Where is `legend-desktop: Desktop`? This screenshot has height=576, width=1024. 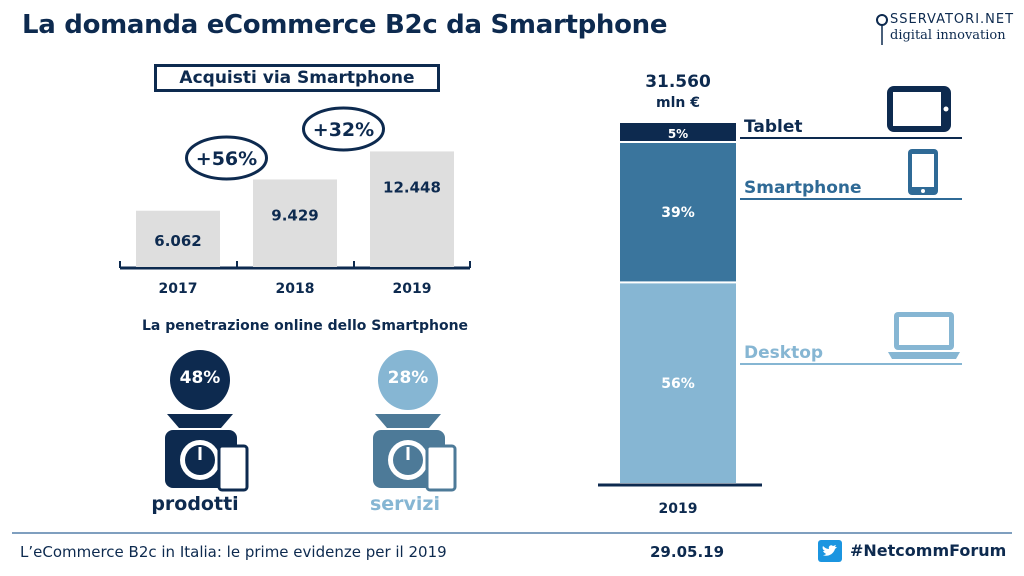
legend-desktop: Desktop is located at coordinates (783, 353).